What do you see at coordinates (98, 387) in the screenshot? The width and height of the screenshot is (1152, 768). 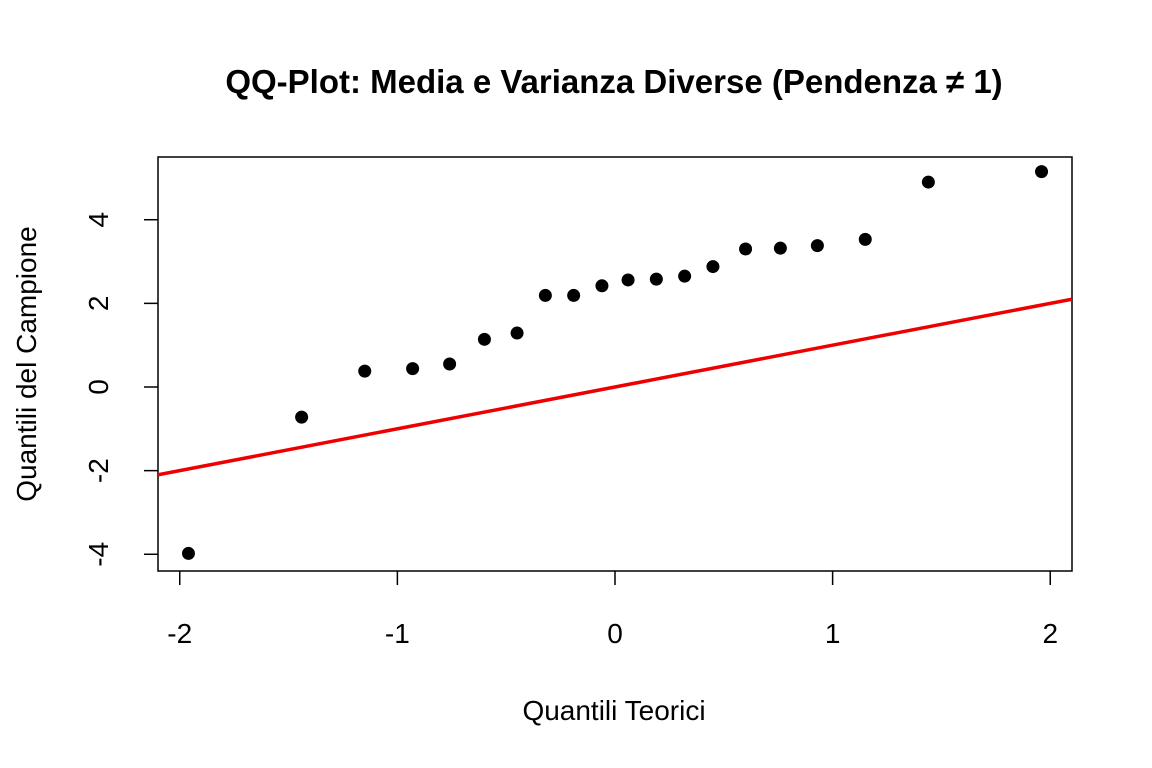 I see `y-tick-label: 0` at bounding box center [98, 387].